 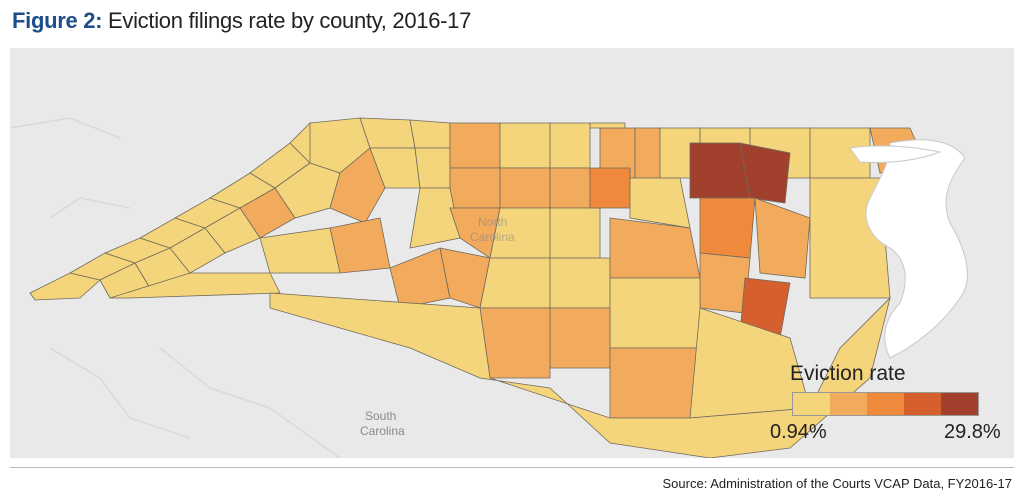 What do you see at coordinates (512, 467) in the screenshot?
I see `footer-divider` at bounding box center [512, 467].